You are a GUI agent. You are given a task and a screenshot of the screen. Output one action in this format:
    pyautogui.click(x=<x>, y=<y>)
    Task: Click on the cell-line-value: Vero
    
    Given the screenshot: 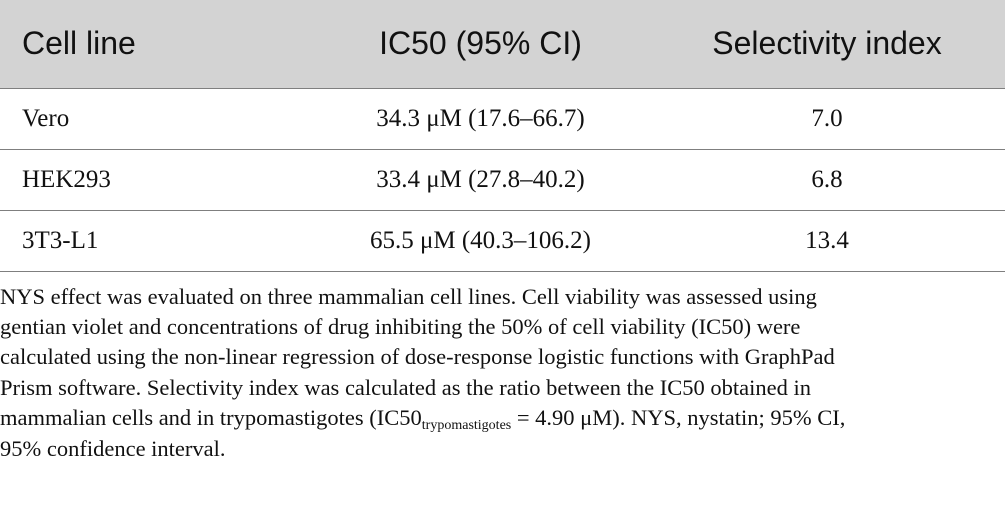 What is the action you would take?
    pyautogui.click(x=46, y=118)
    